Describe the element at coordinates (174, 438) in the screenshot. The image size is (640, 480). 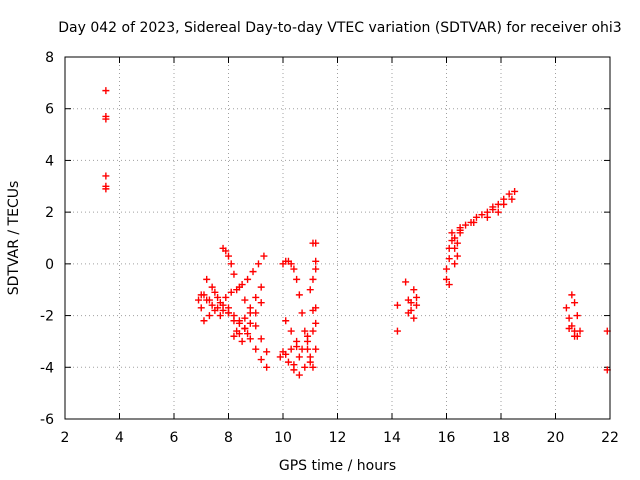
I see `x-tick-label: 6` at that location.